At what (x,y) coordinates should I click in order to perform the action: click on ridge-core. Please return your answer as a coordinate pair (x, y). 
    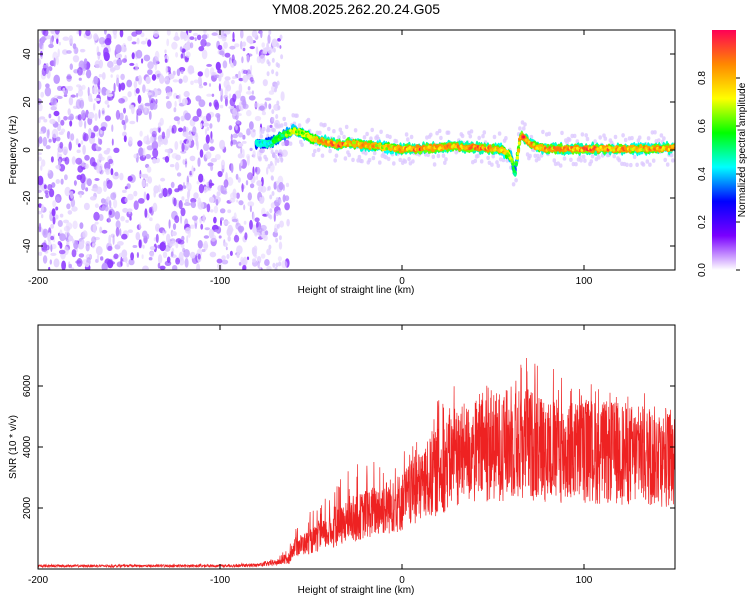
    Looking at the image, I should click on (355, 143).